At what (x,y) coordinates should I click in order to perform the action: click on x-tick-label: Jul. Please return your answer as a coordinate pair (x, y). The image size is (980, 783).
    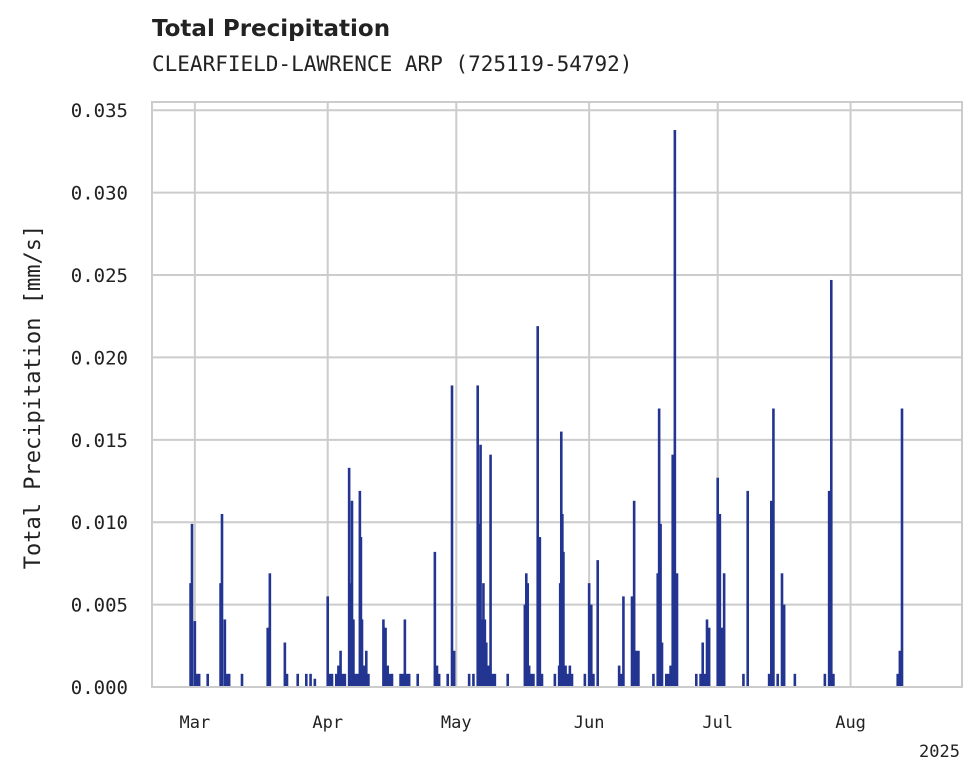
    Looking at the image, I should click on (717, 723).